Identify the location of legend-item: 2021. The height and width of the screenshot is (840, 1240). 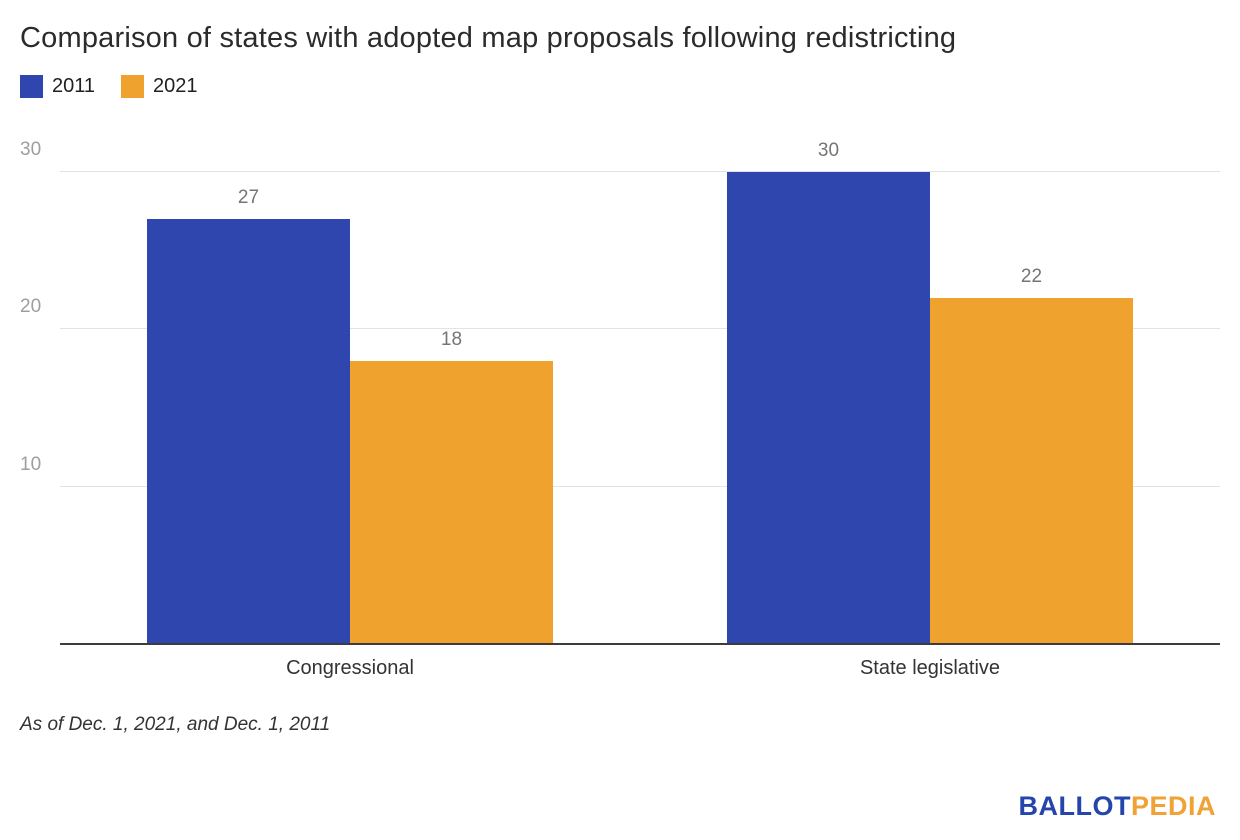
(159, 86).